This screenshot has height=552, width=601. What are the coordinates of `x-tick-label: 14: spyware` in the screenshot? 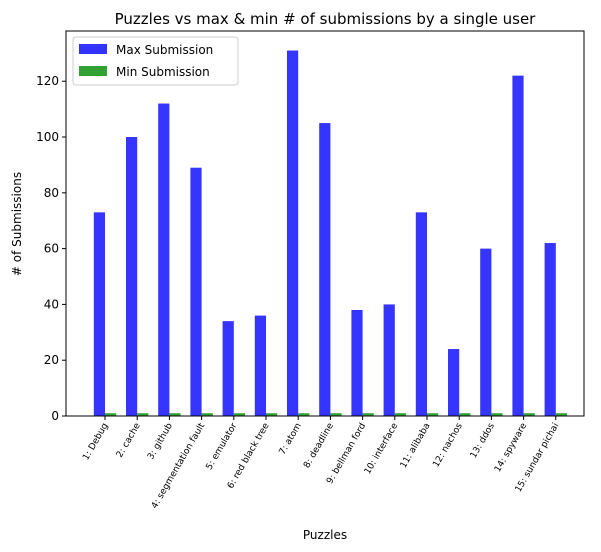 It's located at (511, 447).